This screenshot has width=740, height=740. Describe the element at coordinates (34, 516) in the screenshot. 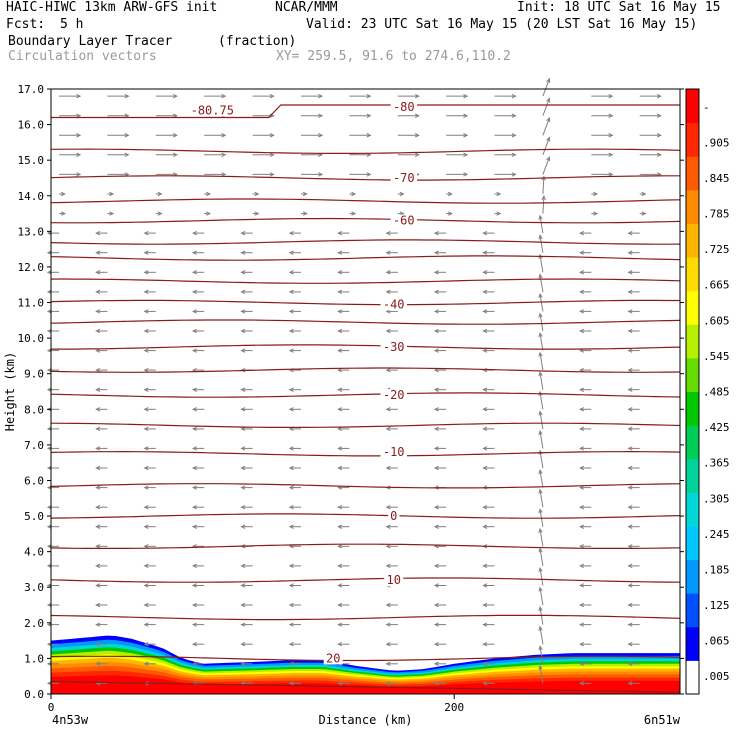

I see `y-tick-label: 5.0` at that location.